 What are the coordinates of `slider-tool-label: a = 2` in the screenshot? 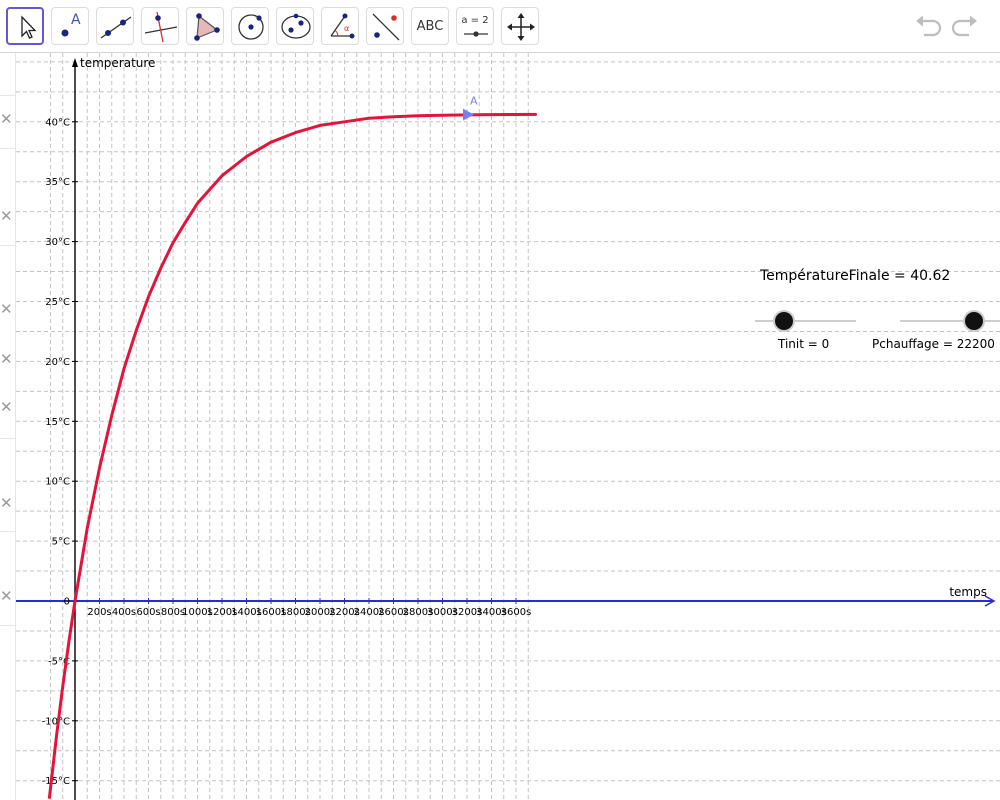 It's located at (475, 20).